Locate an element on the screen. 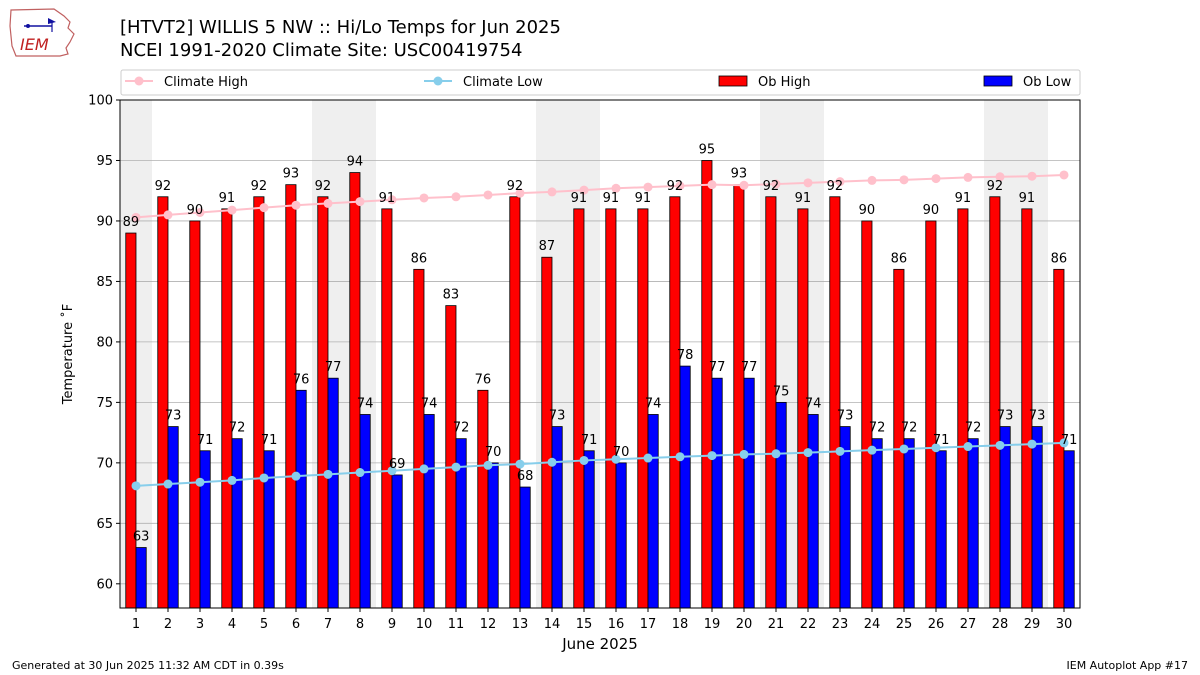 This screenshot has width=1200, height=675. ob-high-label-14: 87 is located at coordinates (547, 246).